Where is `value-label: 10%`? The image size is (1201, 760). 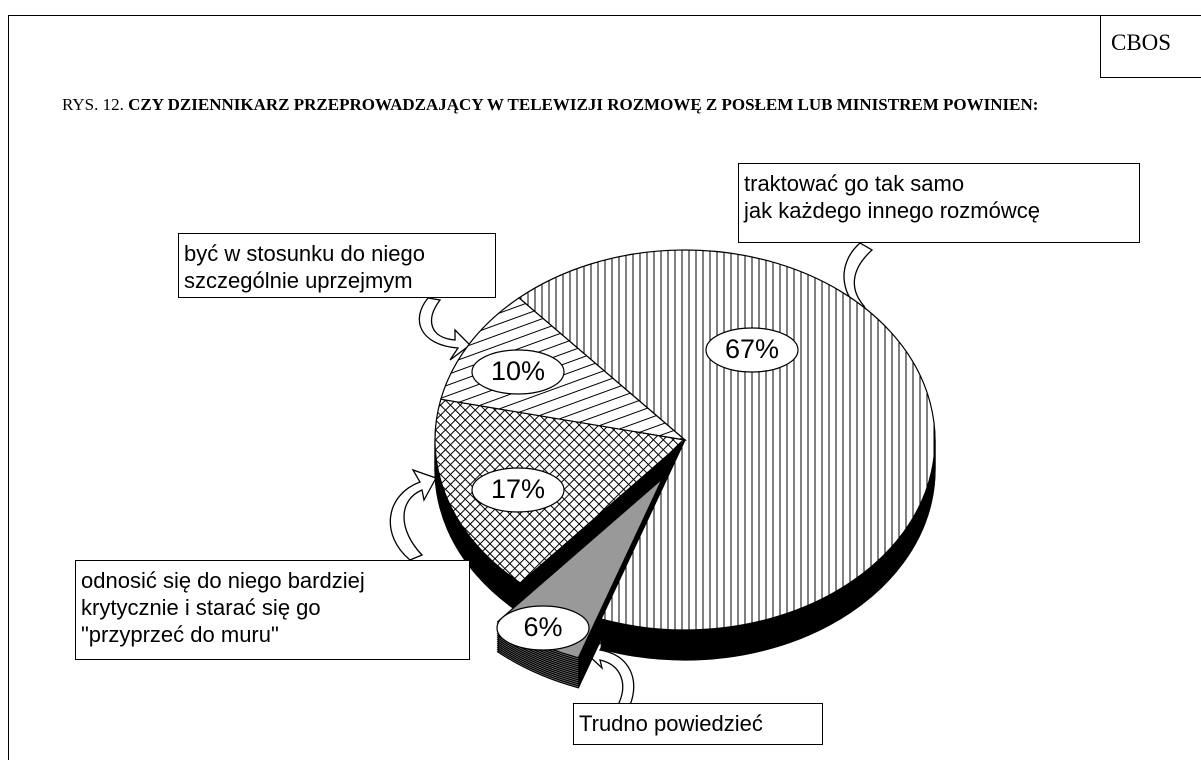 value-label: 10% is located at coordinates (518, 371).